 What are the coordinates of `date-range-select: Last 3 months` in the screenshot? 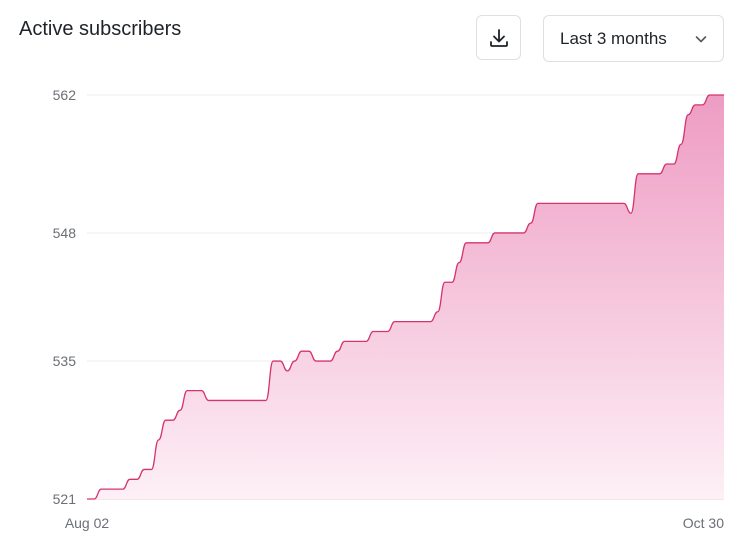 It's located at (633, 38).